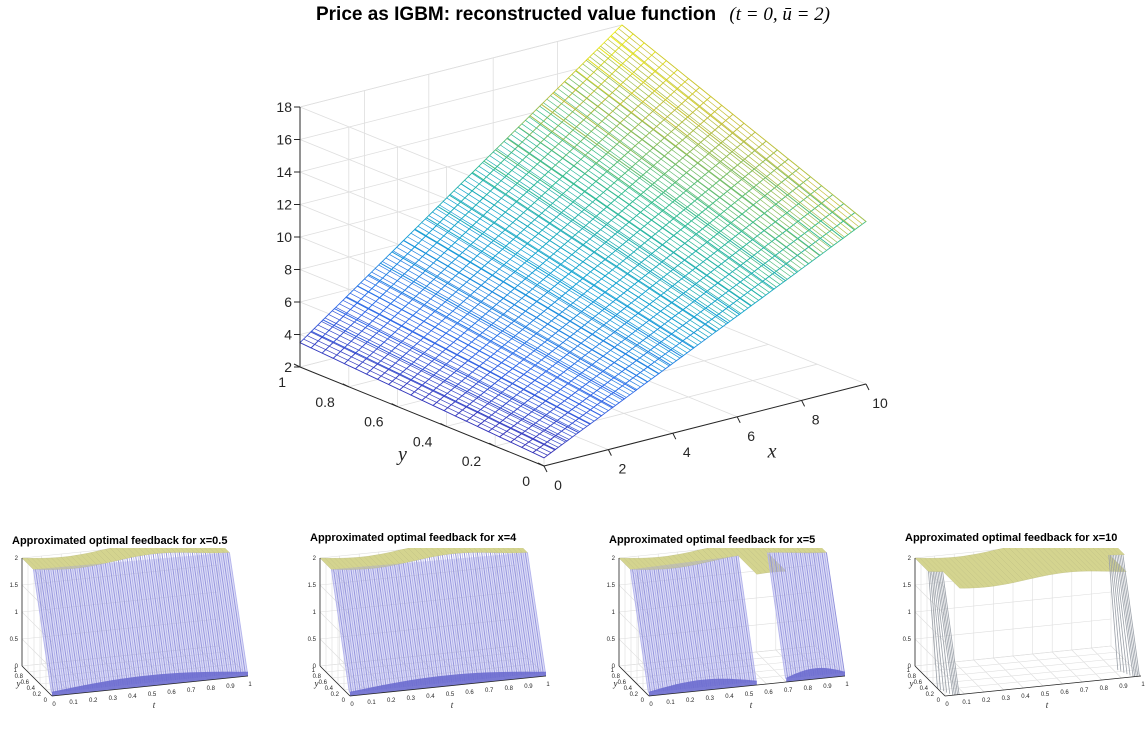 This screenshot has width=1146, height=744. I want to click on y-tick-mark, so click(346, 385).